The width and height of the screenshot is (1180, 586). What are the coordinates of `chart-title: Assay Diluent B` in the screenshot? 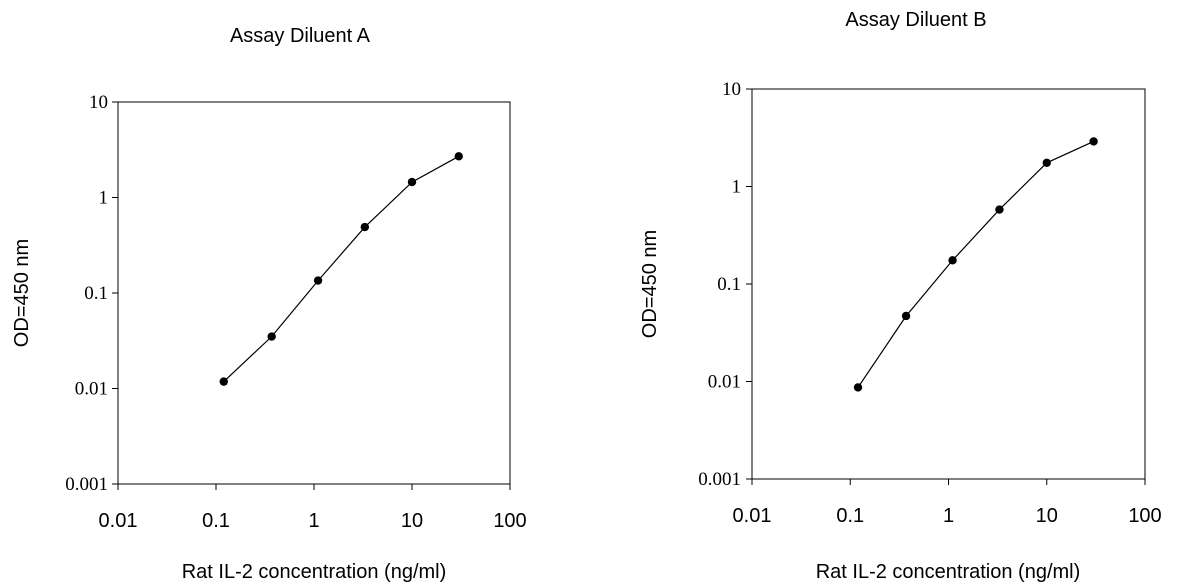 It's located at (915, 20).